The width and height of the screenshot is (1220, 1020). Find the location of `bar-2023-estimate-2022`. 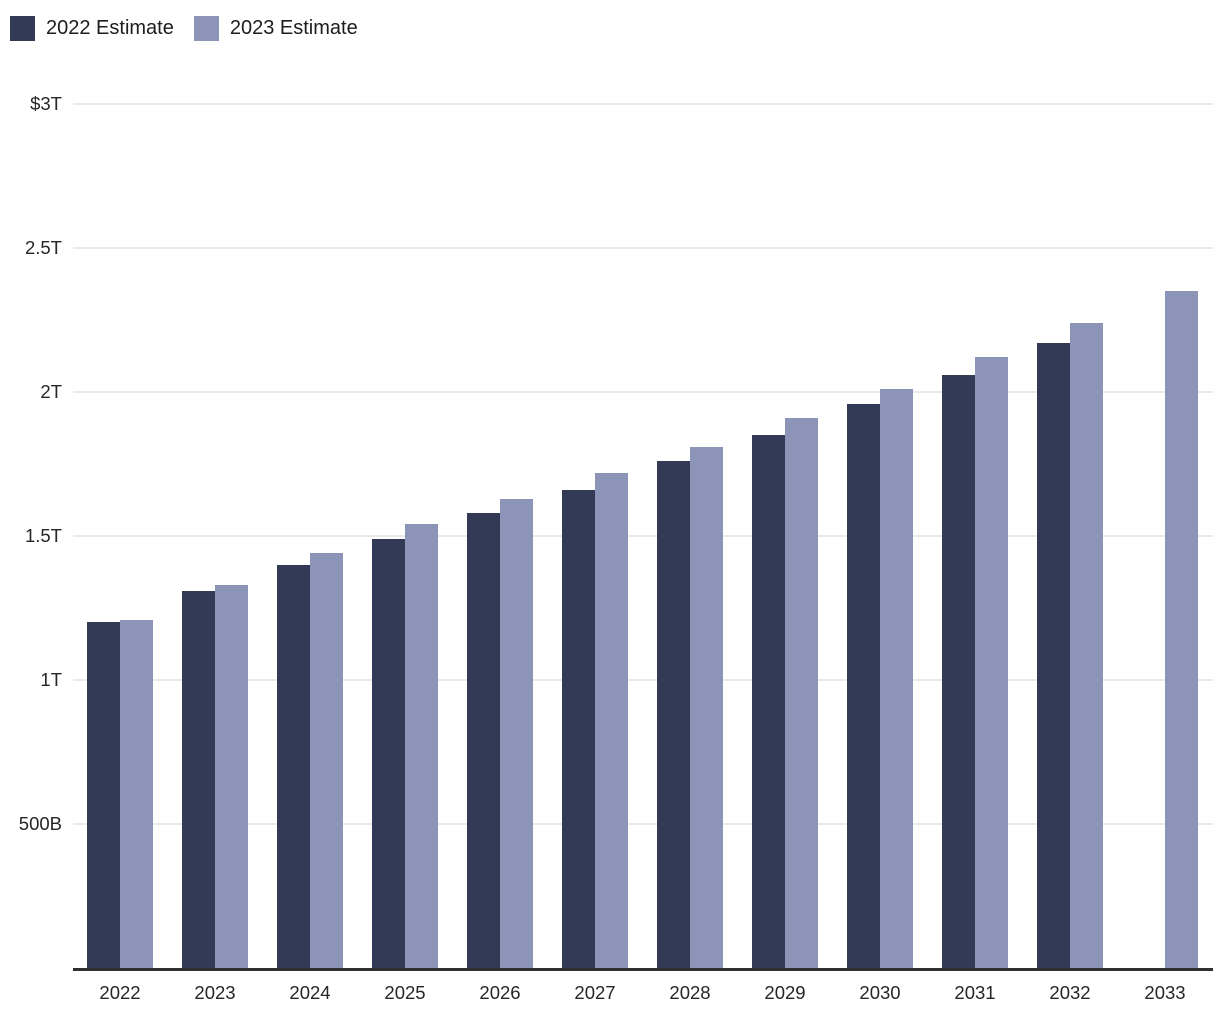

bar-2023-estimate-2022 is located at coordinates (136, 793).